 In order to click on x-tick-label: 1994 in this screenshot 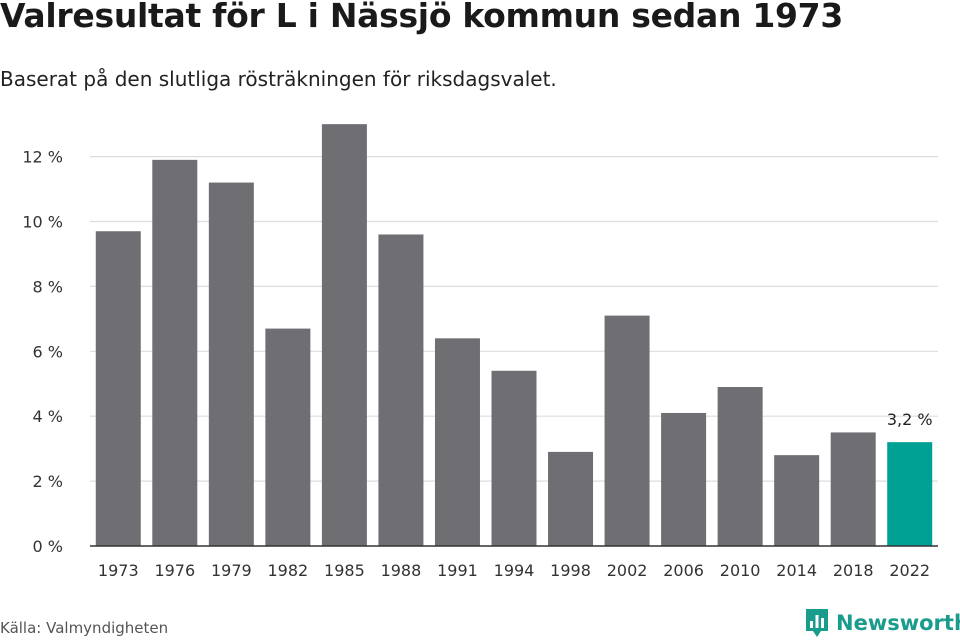, I will do `click(514, 570)`.